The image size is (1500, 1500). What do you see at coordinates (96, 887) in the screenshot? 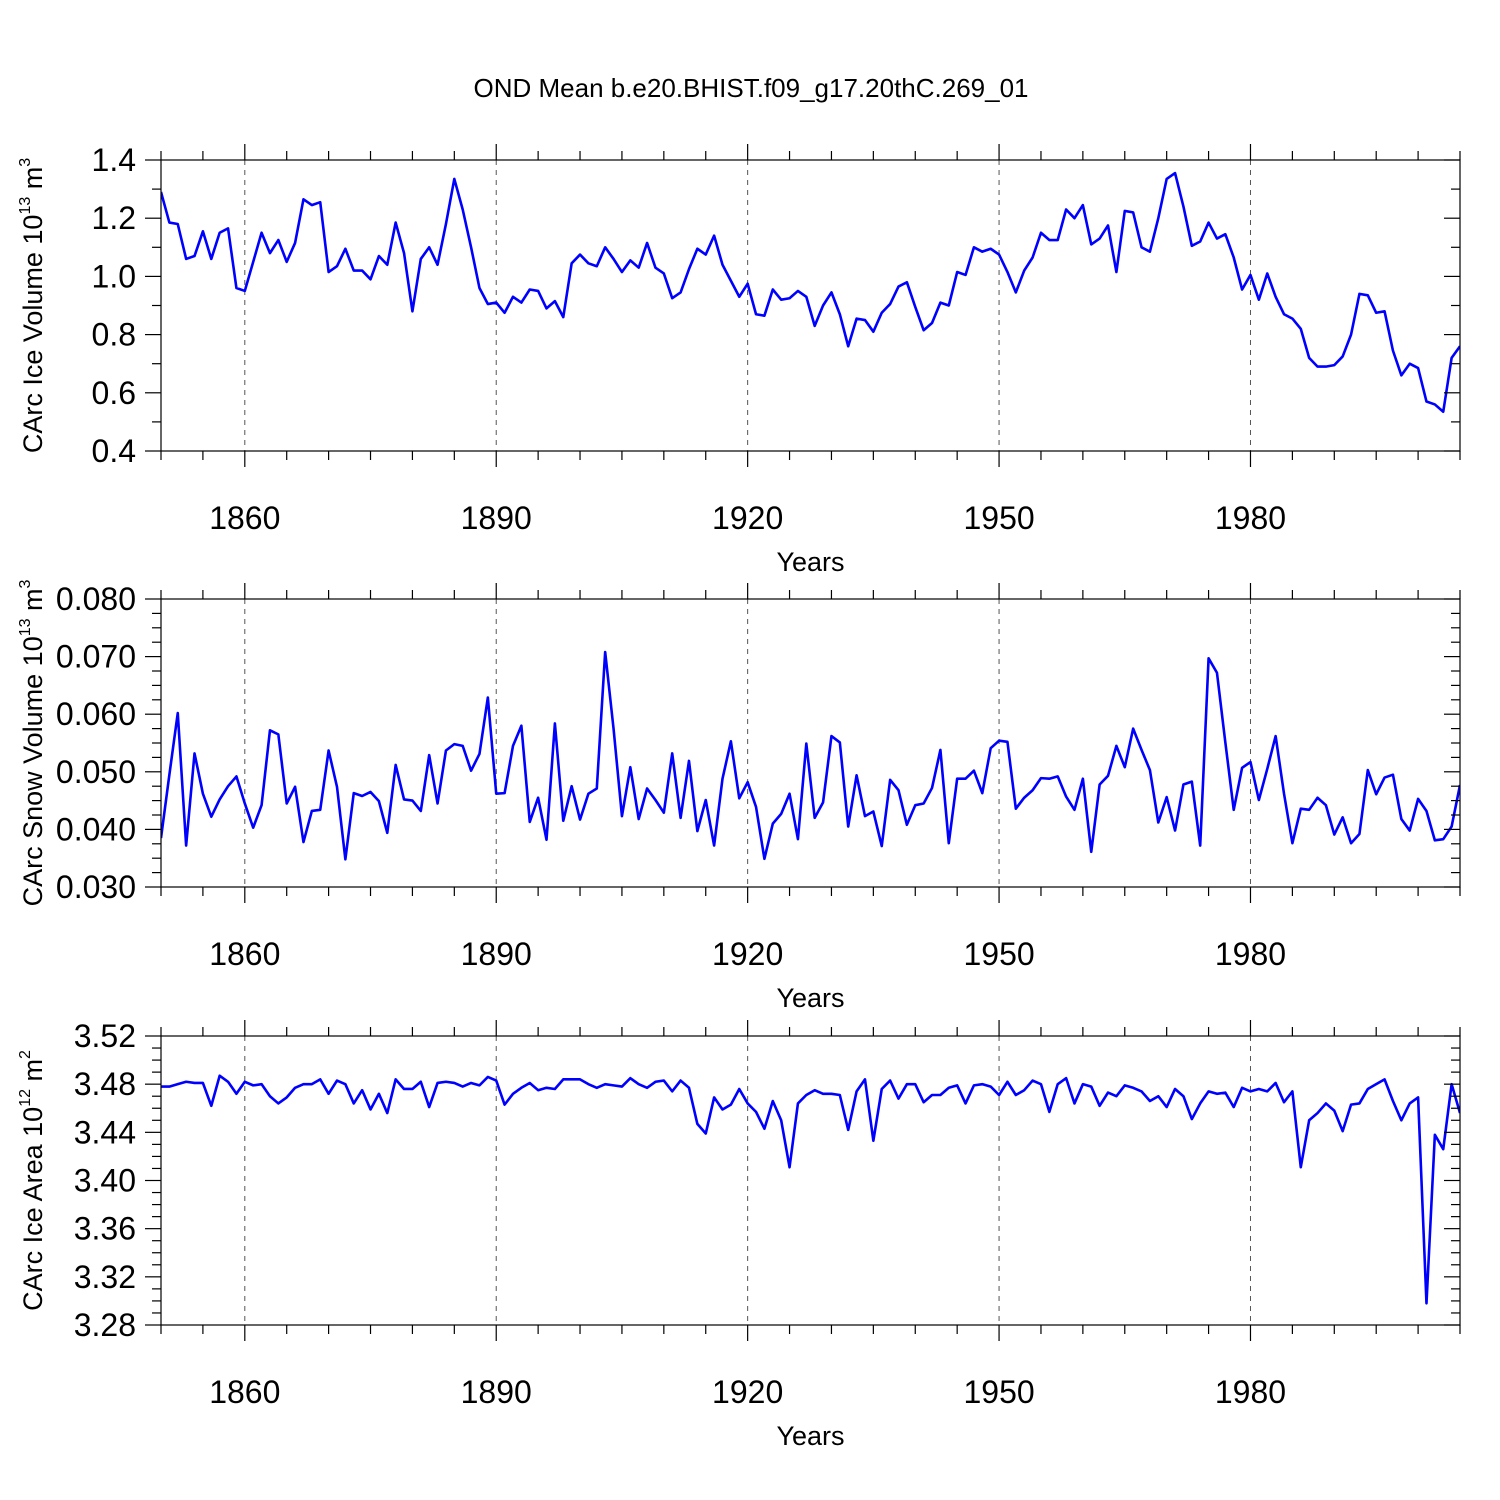
I see `y-tick-label: 0.030` at bounding box center [96, 887].